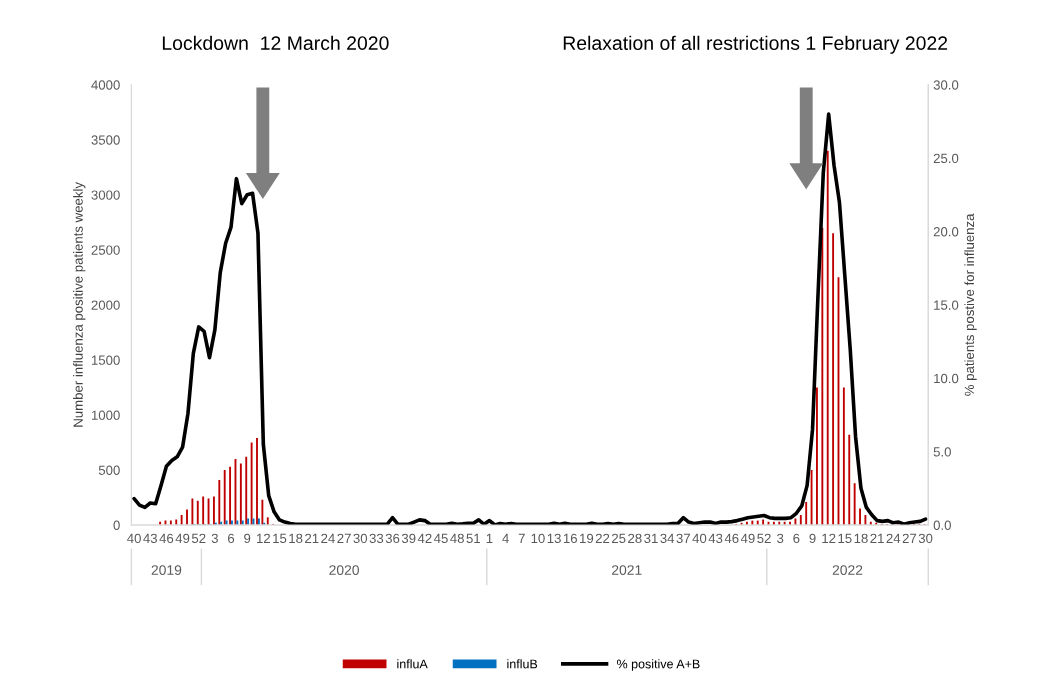 The image size is (1043, 689). Describe the element at coordinates (109, 470) in the screenshot. I see `y-tick-label: 500` at that location.